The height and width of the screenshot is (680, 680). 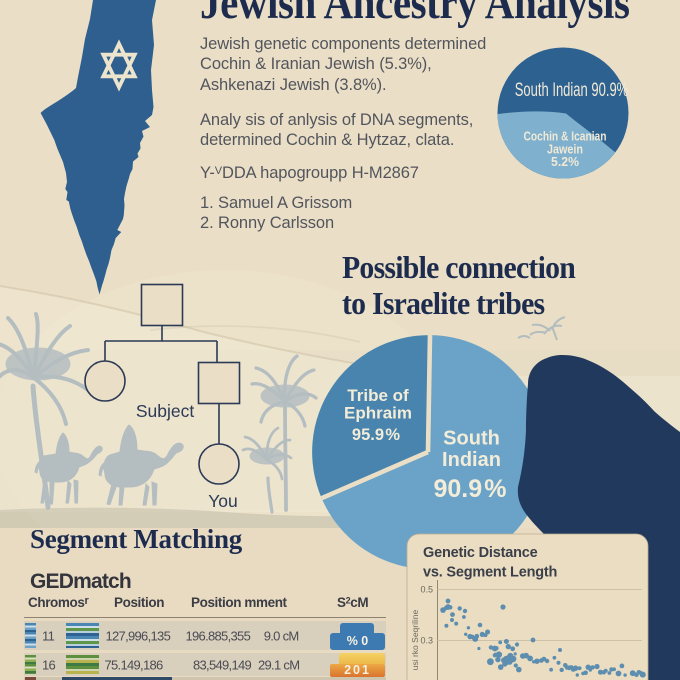 I want to click on svg-text: You, so click(x=223, y=501).